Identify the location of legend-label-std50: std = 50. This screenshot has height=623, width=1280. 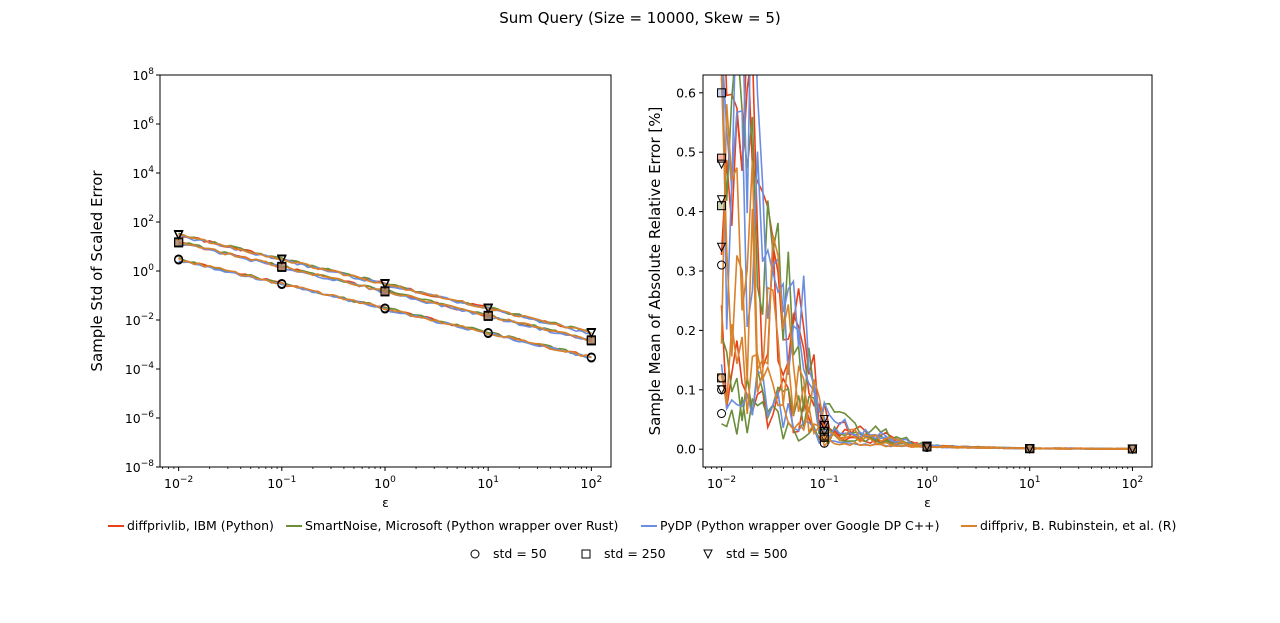
(520, 553).